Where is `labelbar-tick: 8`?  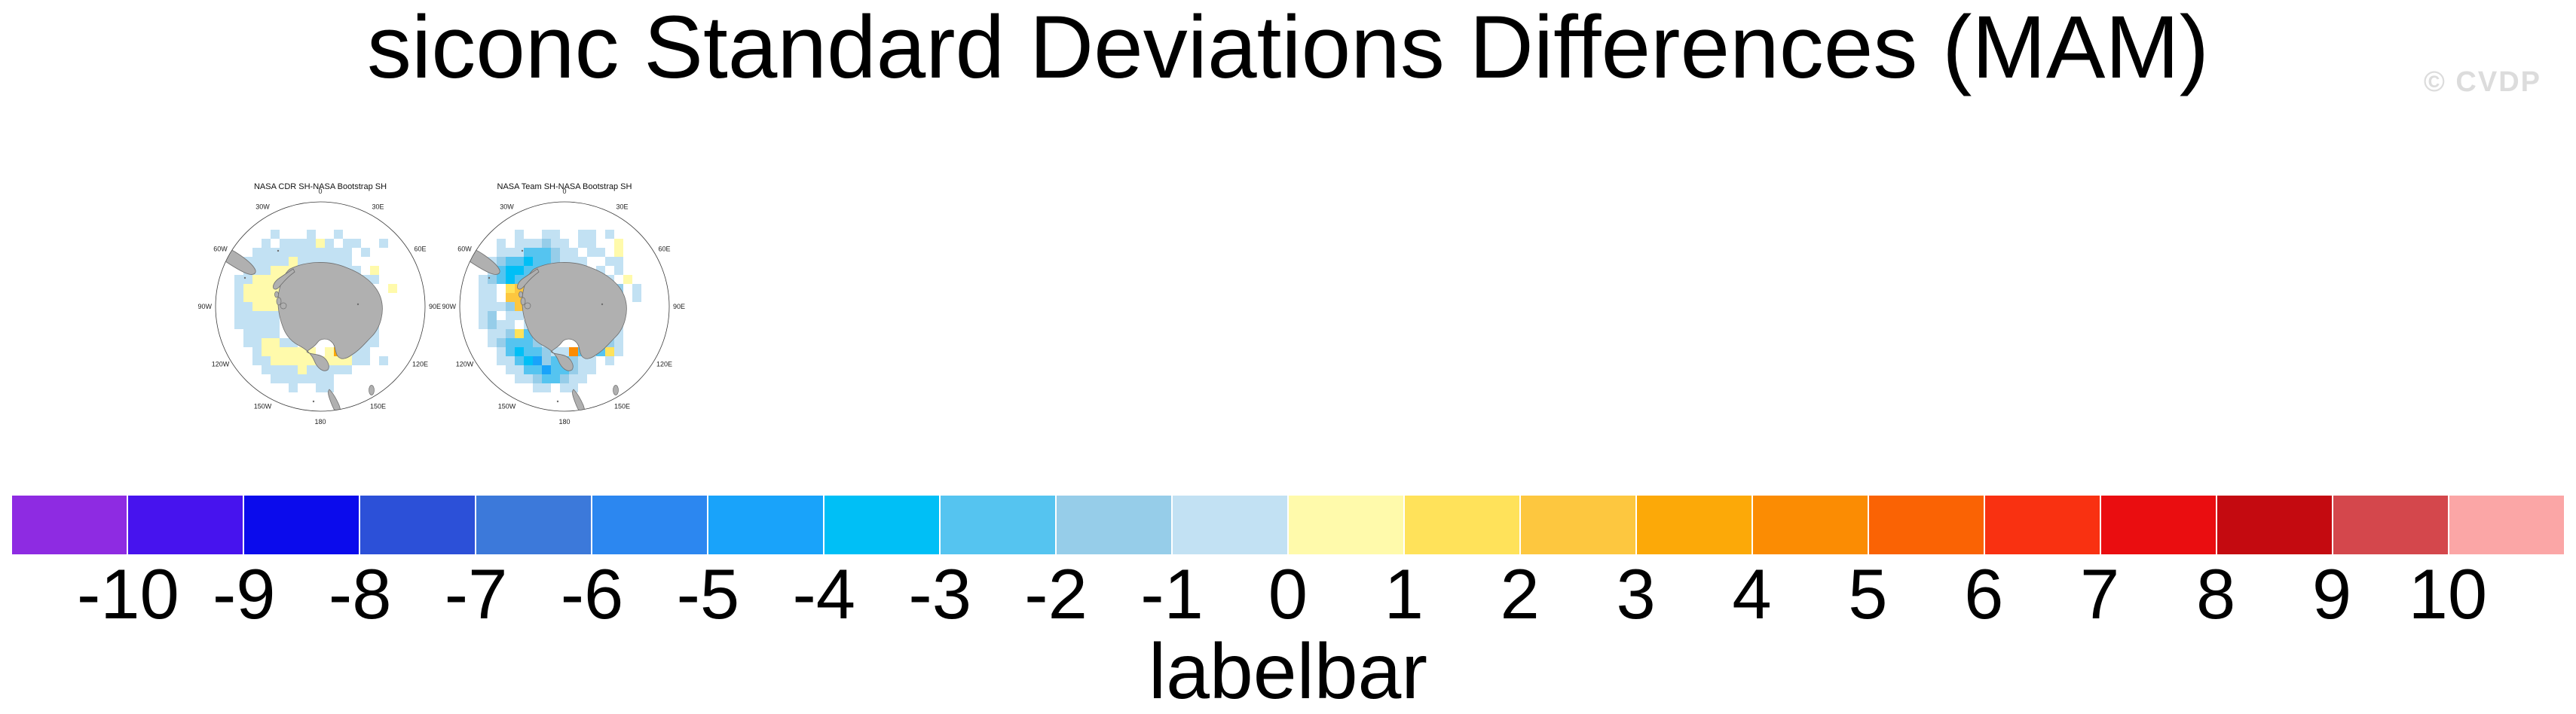
labelbar-tick: 8 is located at coordinates (2215, 593).